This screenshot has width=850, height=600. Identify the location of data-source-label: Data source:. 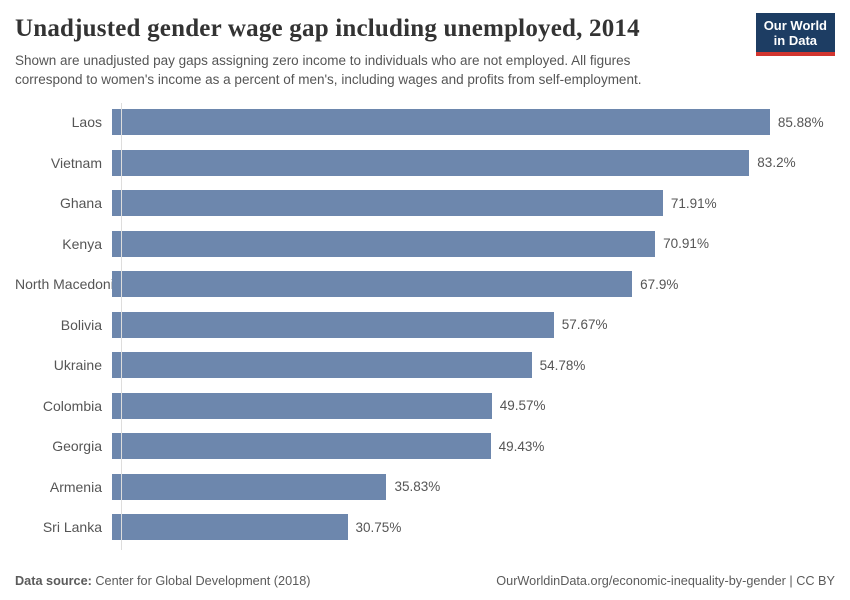
(53, 581).